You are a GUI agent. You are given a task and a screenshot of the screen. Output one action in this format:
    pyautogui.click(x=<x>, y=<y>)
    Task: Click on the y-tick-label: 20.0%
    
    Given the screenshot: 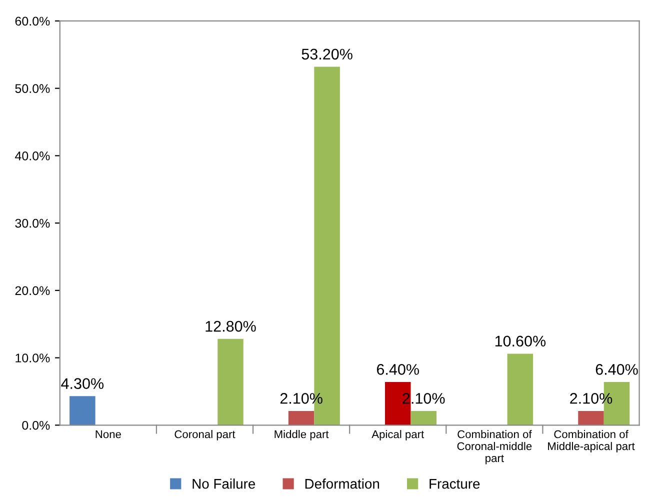 What is the action you would take?
    pyautogui.click(x=32, y=291)
    